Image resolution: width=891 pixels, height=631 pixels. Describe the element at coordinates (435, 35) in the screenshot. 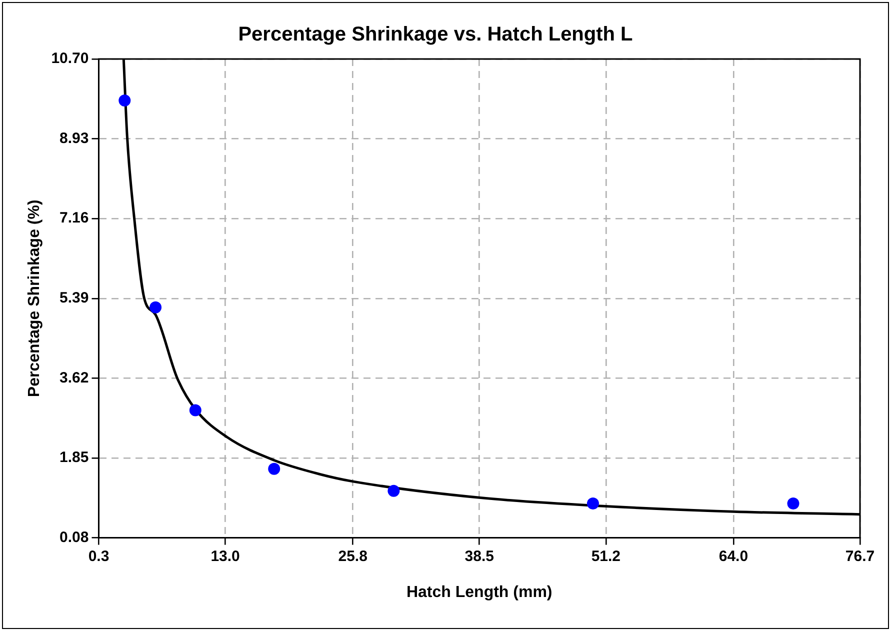

I see `chart-title: Percentage Shrinkage vs. Hatch Length L` at that location.